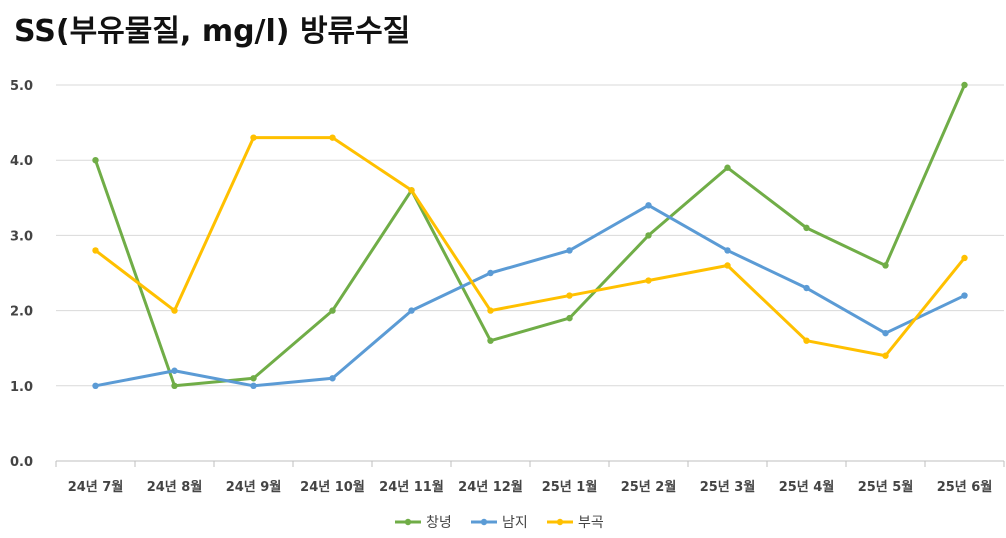 This screenshot has width=1006, height=538. I want to click on x-tick-label: 24년 7월, so click(96, 487).